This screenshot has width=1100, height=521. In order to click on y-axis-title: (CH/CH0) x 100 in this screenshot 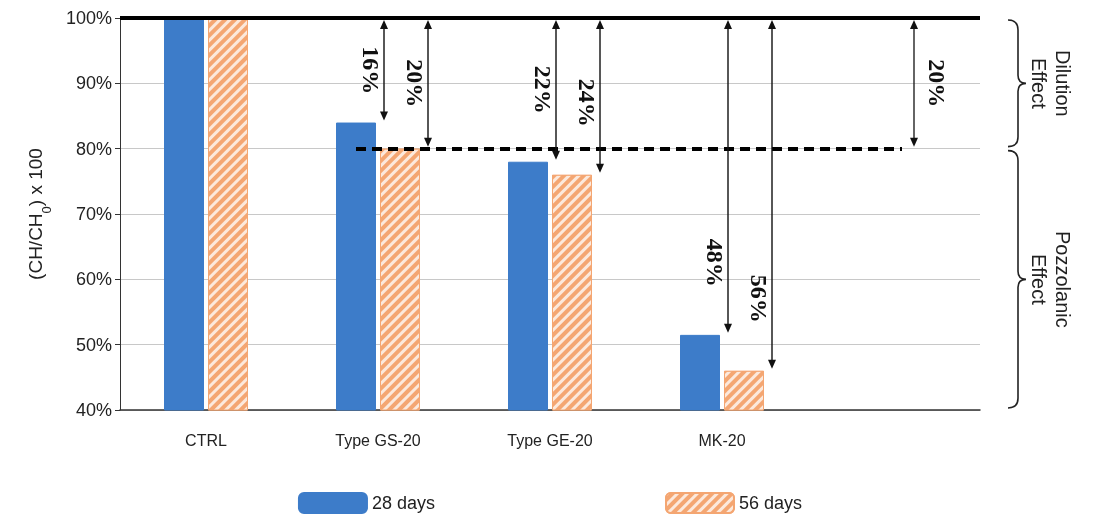, I will do `click(39, 214)`.